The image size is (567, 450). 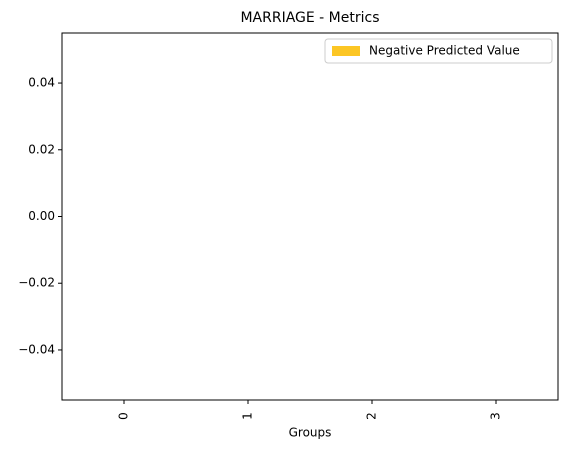 What do you see at coordinates (309, 18) in the screenshot?
I see `chart-title: MARRIAGE - Metrics` at bounding box center [309, 18].